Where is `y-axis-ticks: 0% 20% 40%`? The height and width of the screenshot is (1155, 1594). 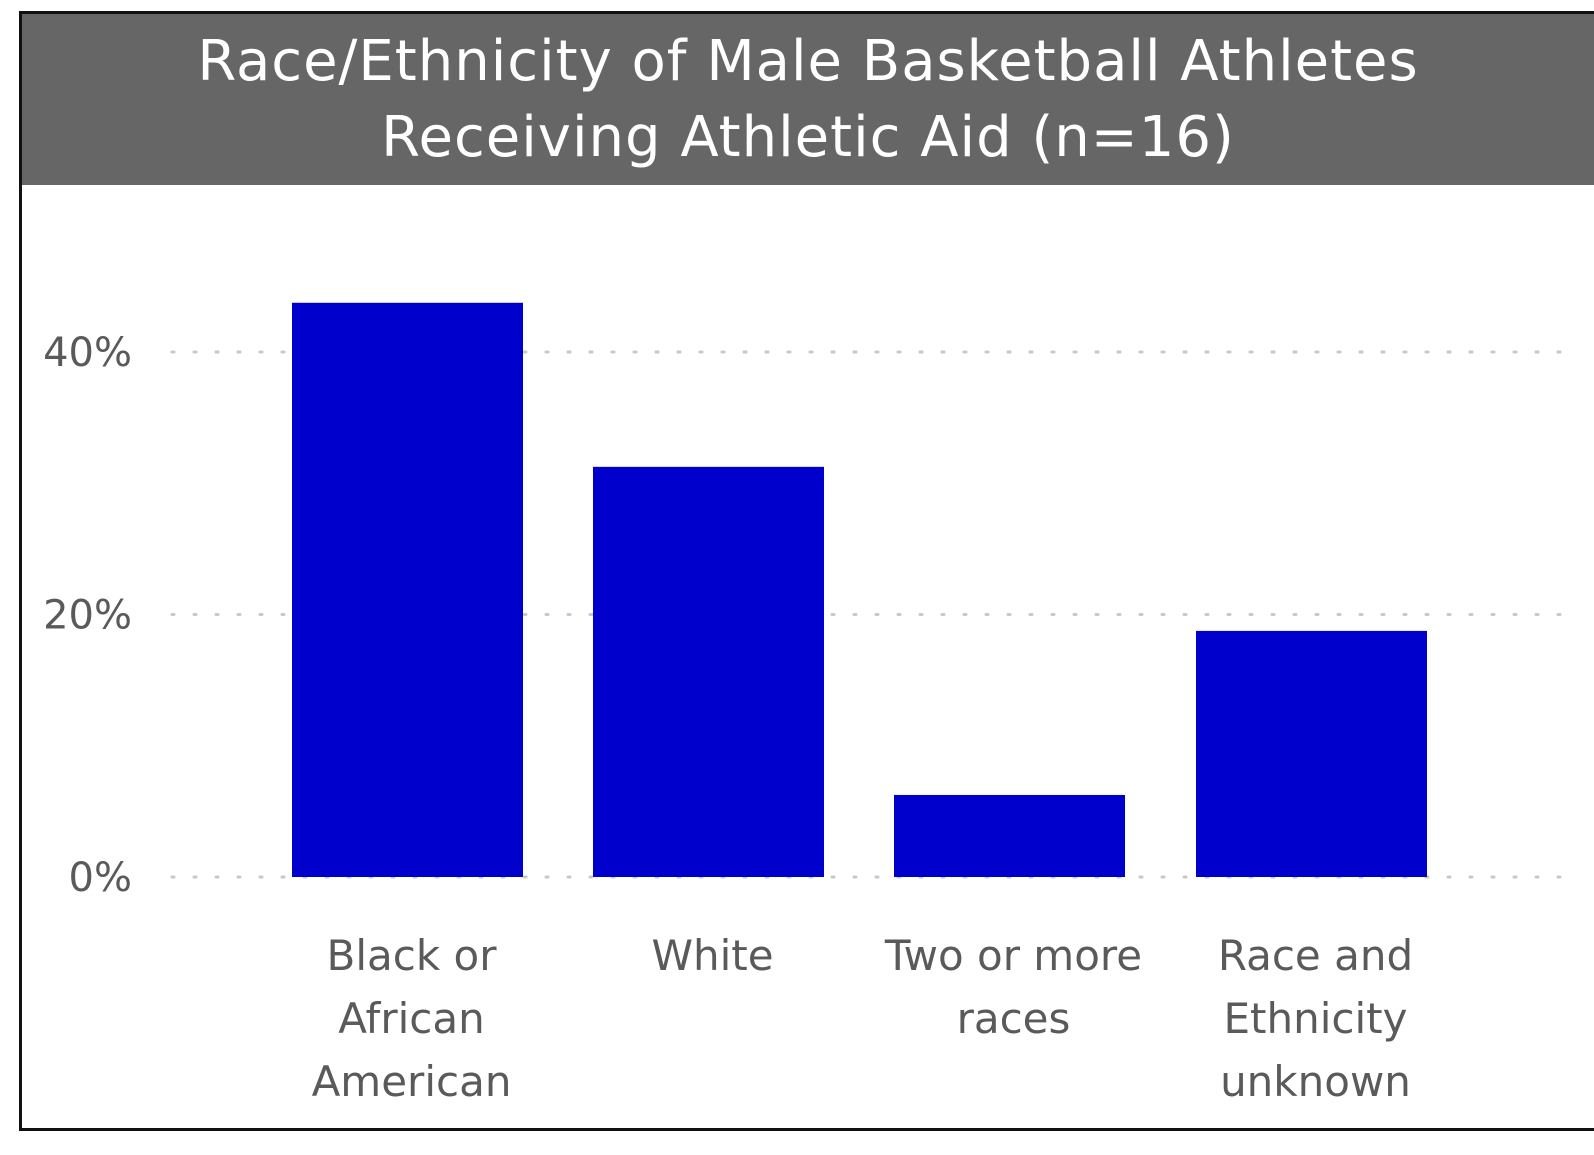
y-axis-ticks: 0% 20% 40% is located at coordinates (87, 615).